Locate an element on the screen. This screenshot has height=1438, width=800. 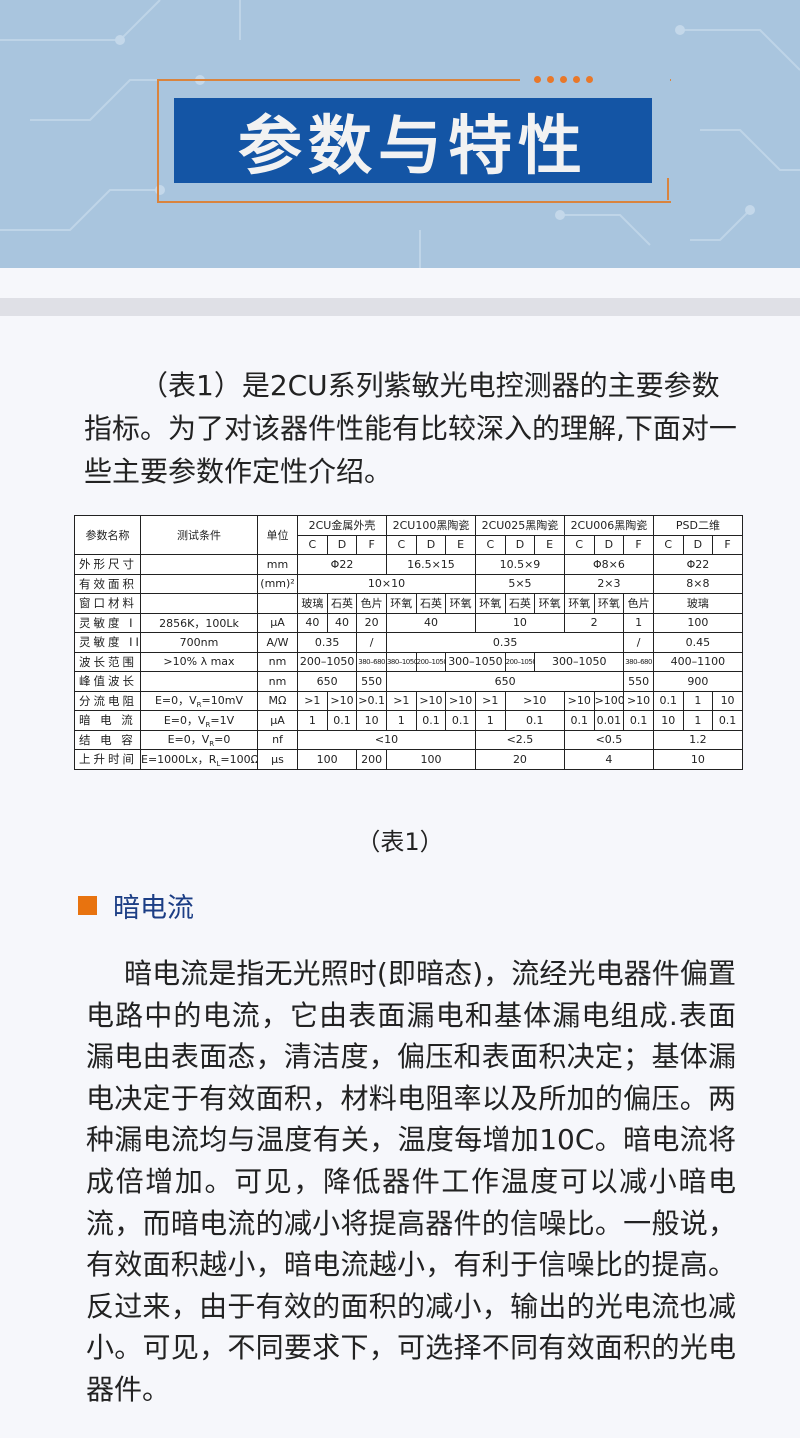
param-name: 暗 电 流 is located at coordinates (107, 720).